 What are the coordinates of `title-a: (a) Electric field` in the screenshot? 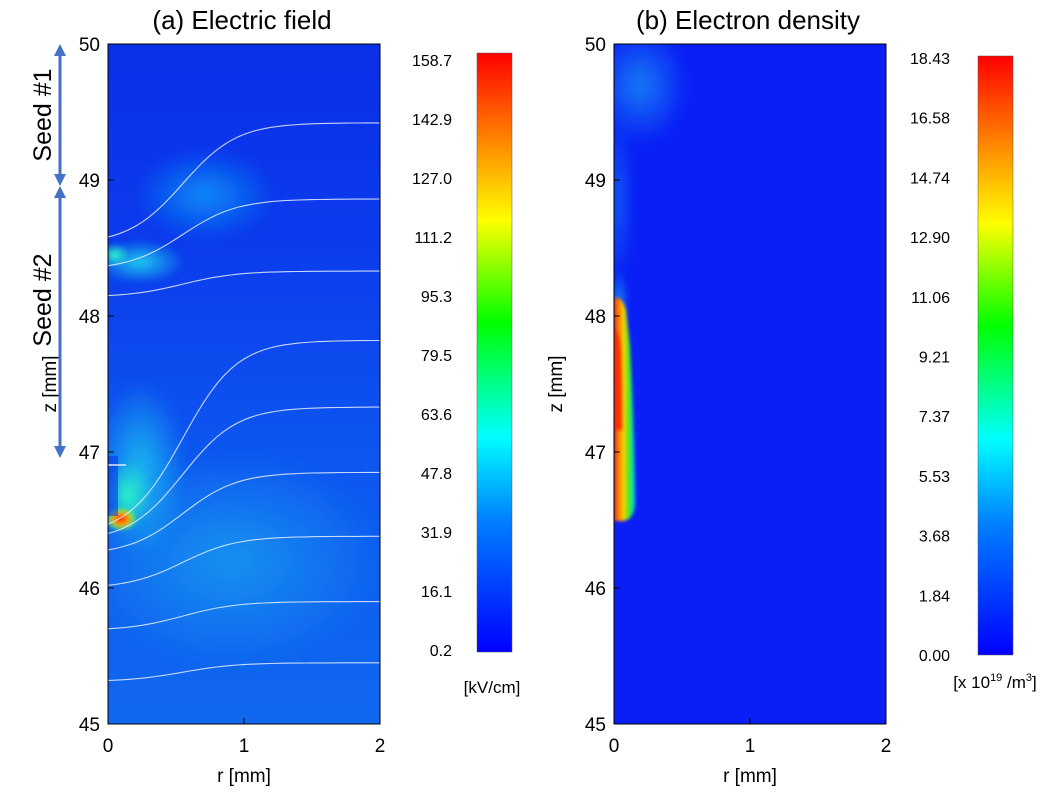 It's located at (241, 20).